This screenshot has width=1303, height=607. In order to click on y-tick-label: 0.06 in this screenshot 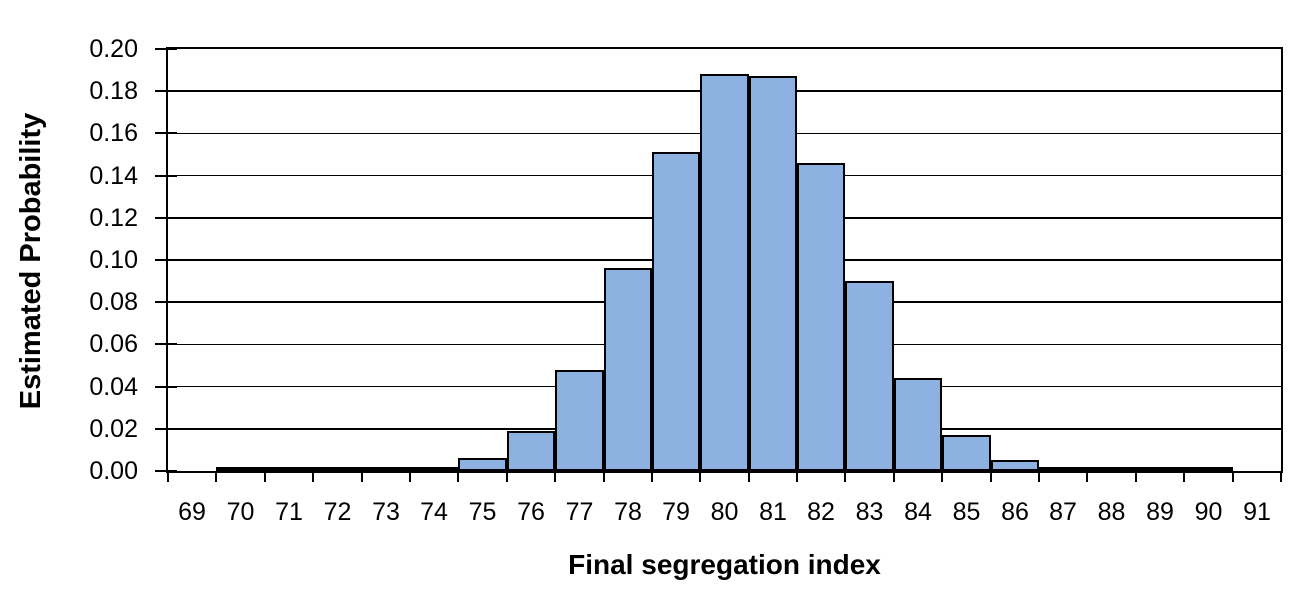, I will do `click(113, 344)`.